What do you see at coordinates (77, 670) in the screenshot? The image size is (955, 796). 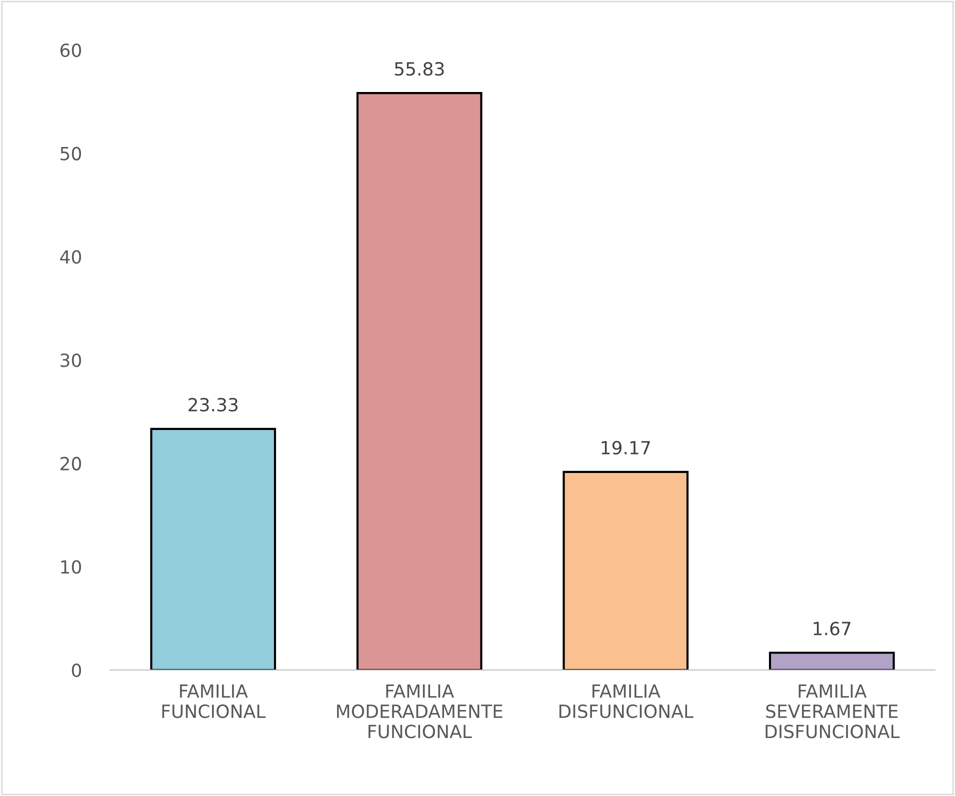 I see `y-tick-label: 0` at bounding box center [77, 670].